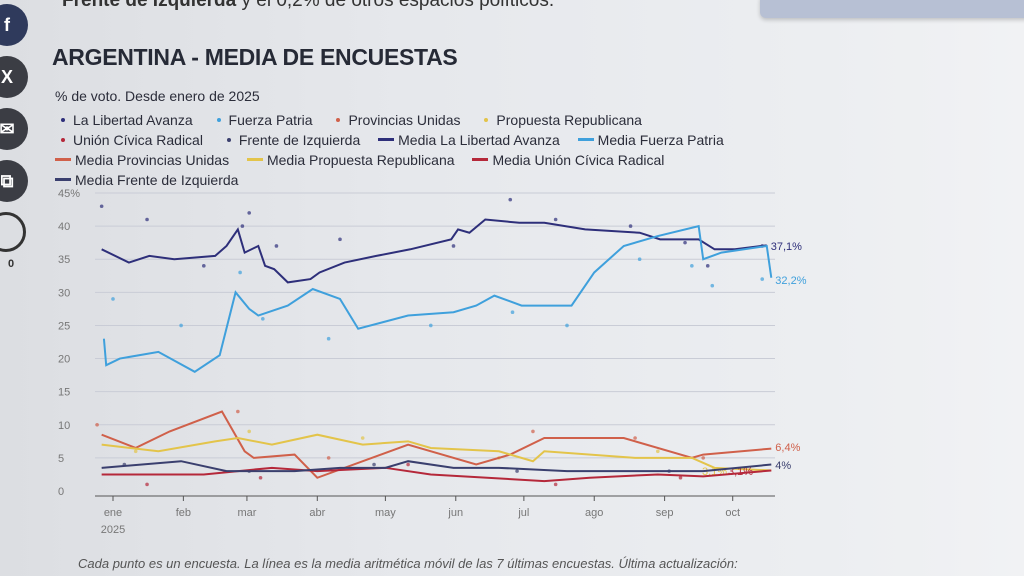 The height and width of the screenshot is (576, 1024). I want to click on legend-item: Propuesta Republicana, so click(560, 120).